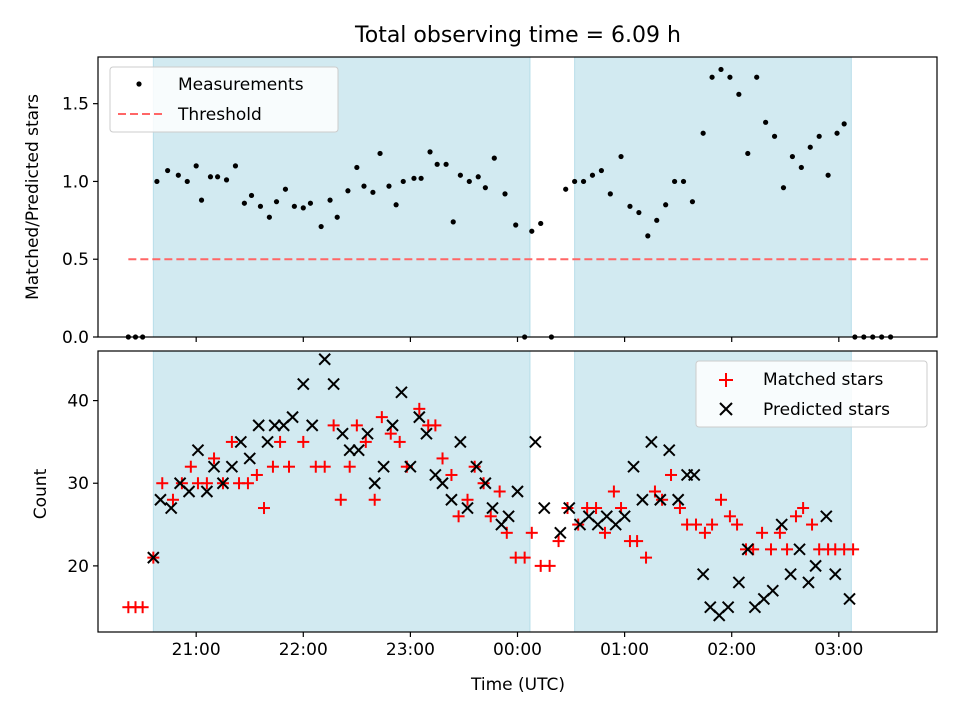  I want to click on legend-measurements-label: Measurements, so click(241, 85).